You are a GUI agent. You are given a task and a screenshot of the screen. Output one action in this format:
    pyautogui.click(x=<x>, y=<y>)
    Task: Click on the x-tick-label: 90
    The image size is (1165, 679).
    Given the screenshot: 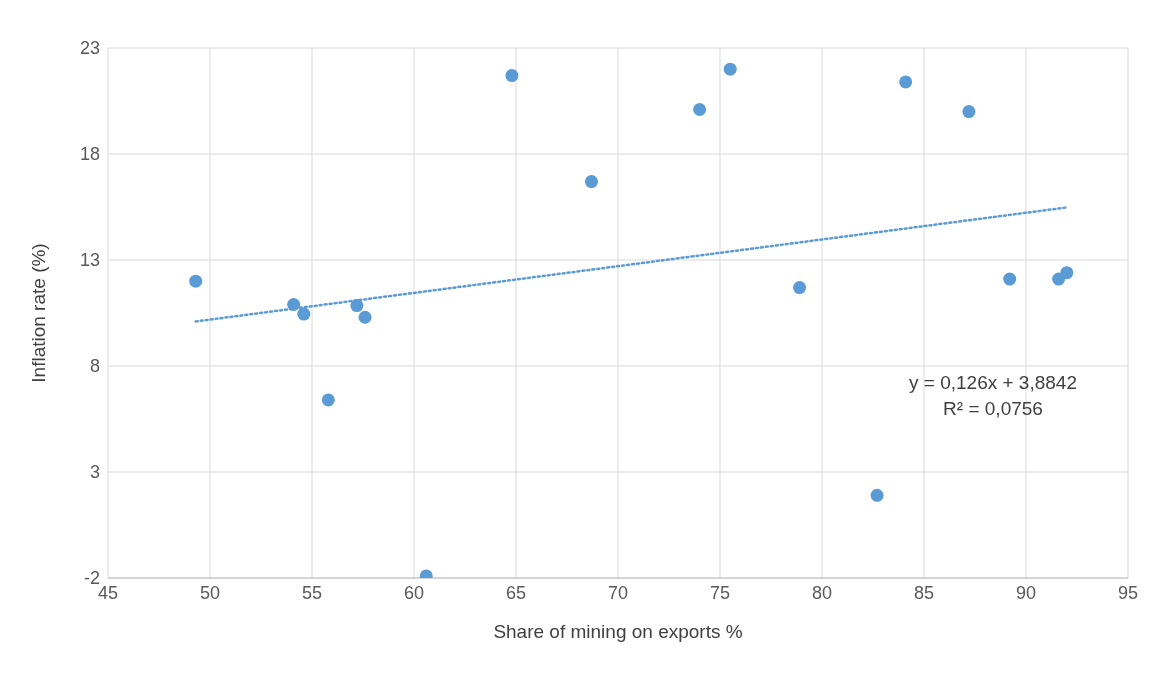 What is the action you would take?
    pyautogui.click(x=1026, y=592)
    